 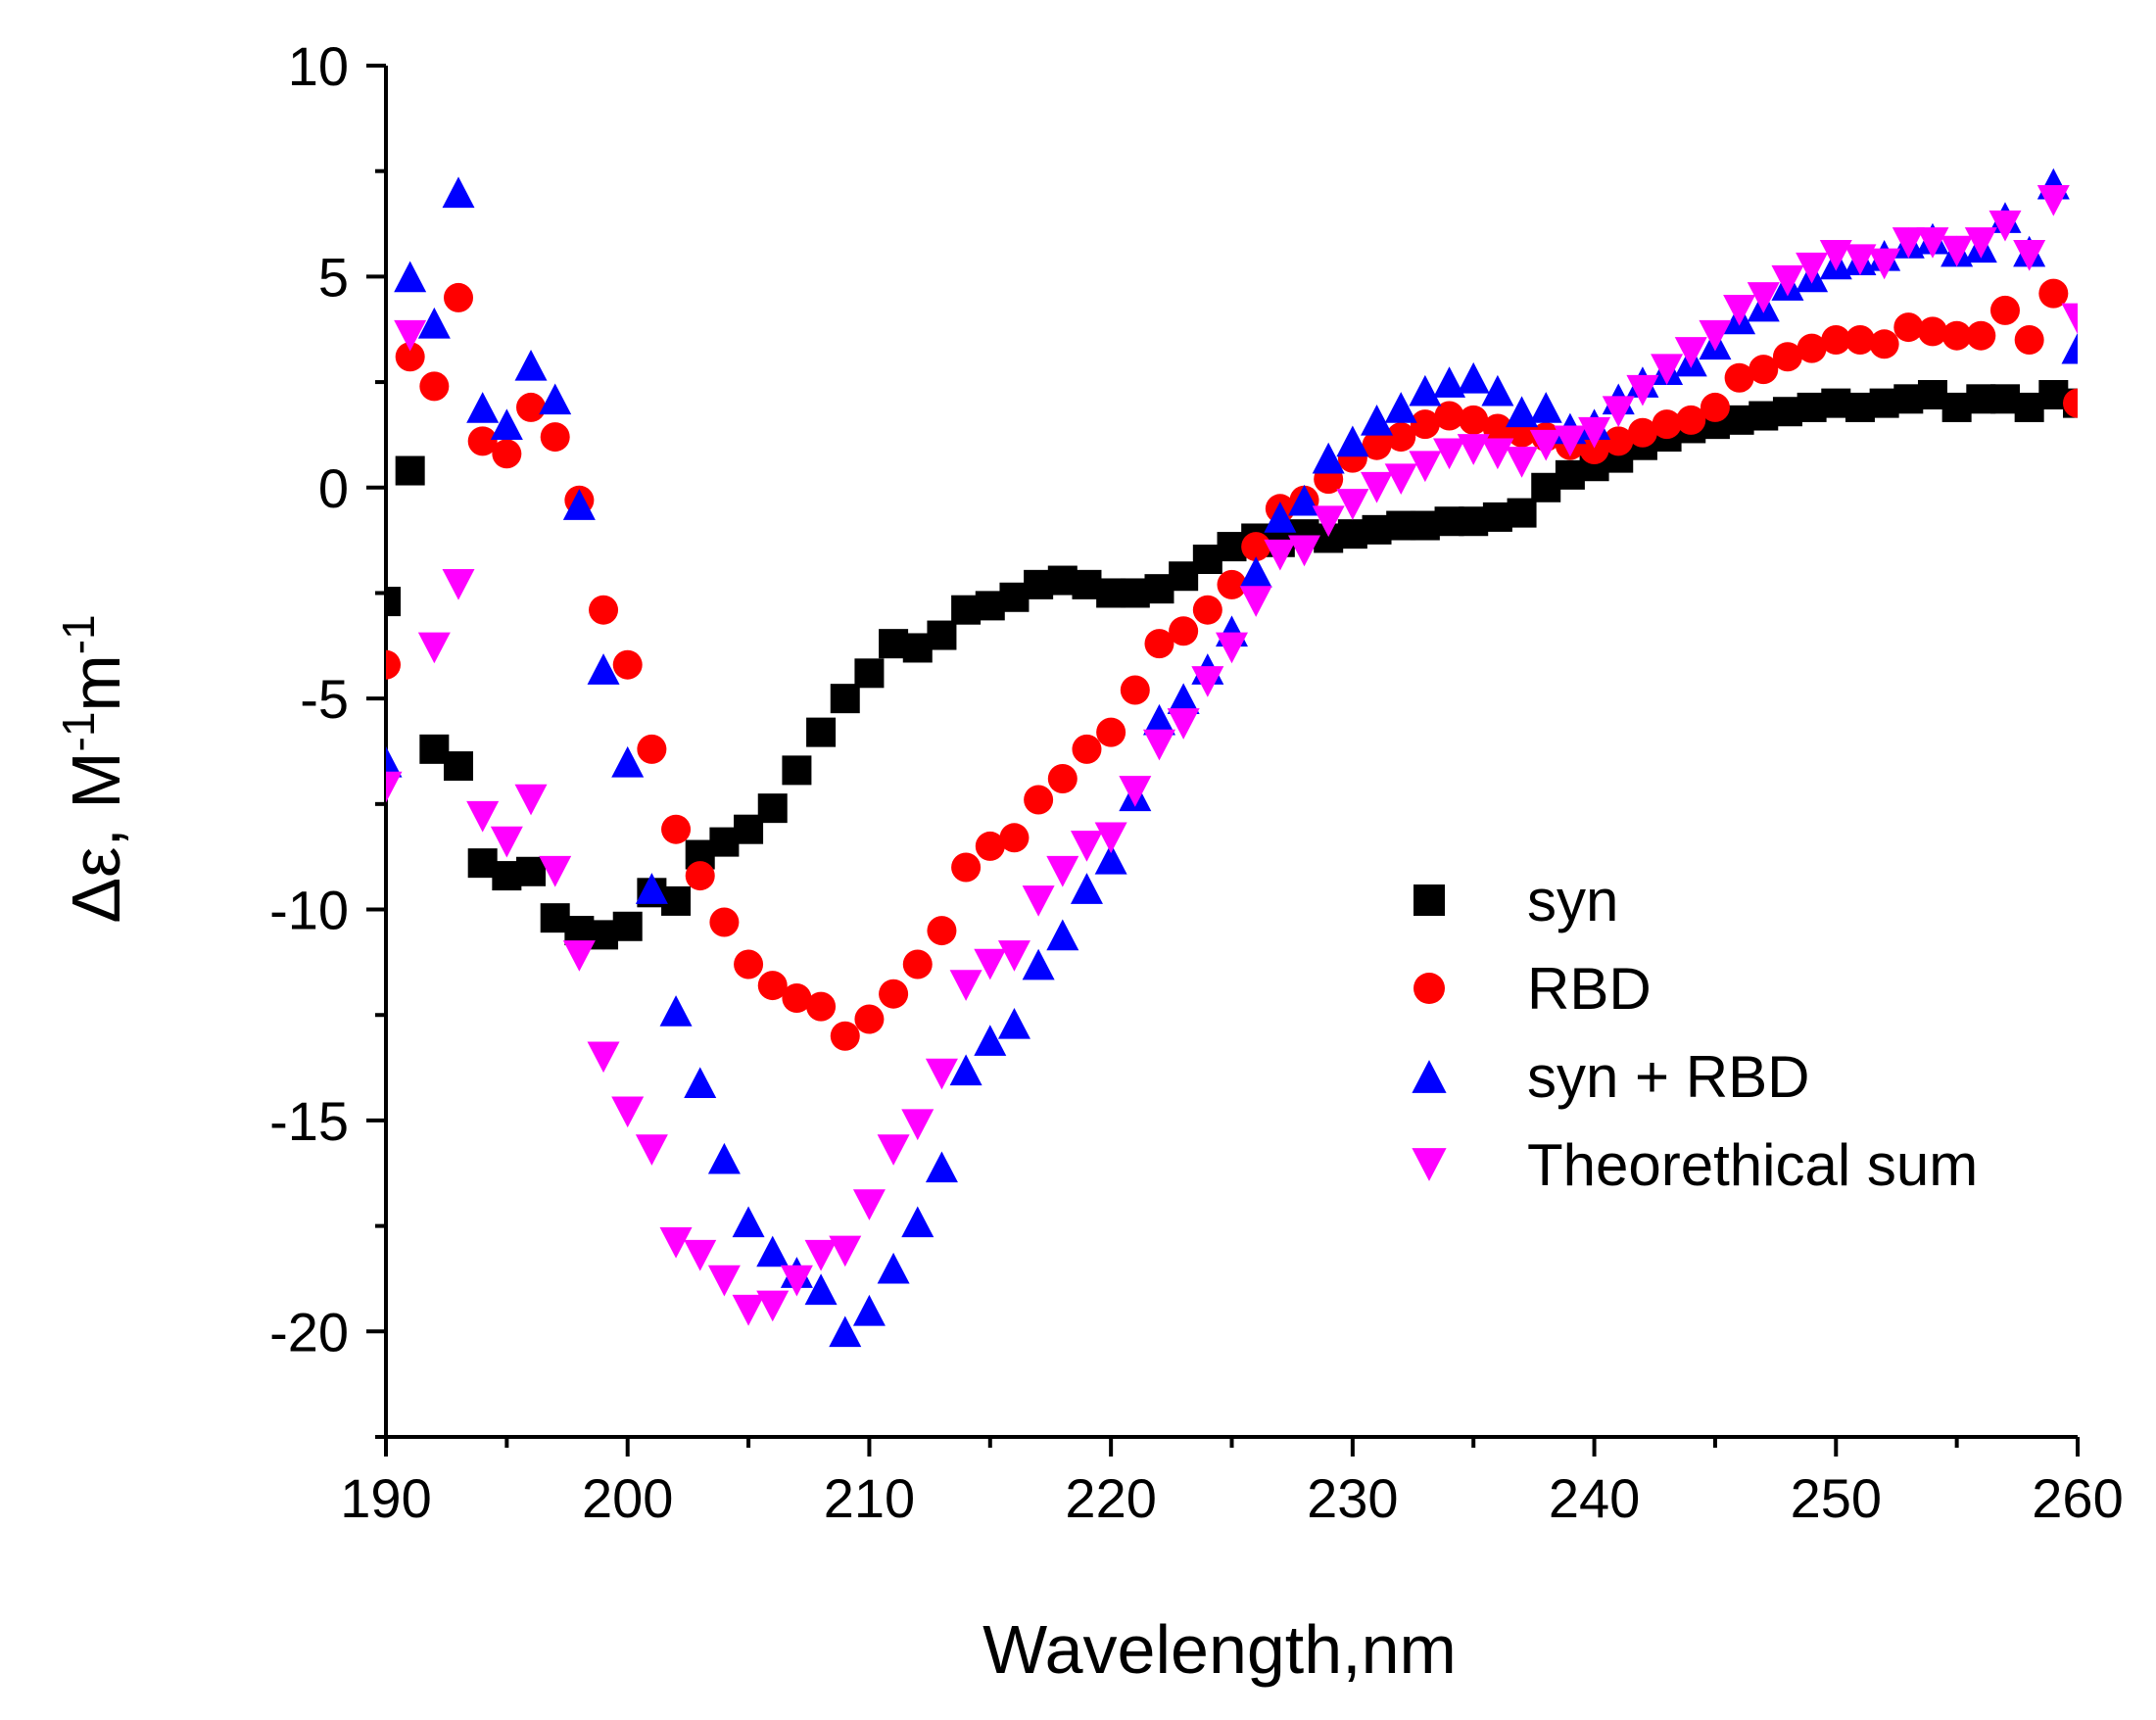 What do you see at coordinates (869, 1498) in the screenshot?
I see `x-tick-label: 210` at bounding box center [869, 1498].